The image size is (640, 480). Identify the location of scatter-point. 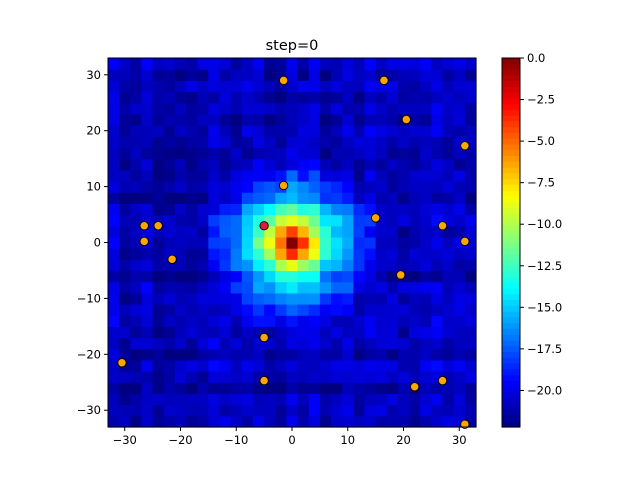
(283, 80).